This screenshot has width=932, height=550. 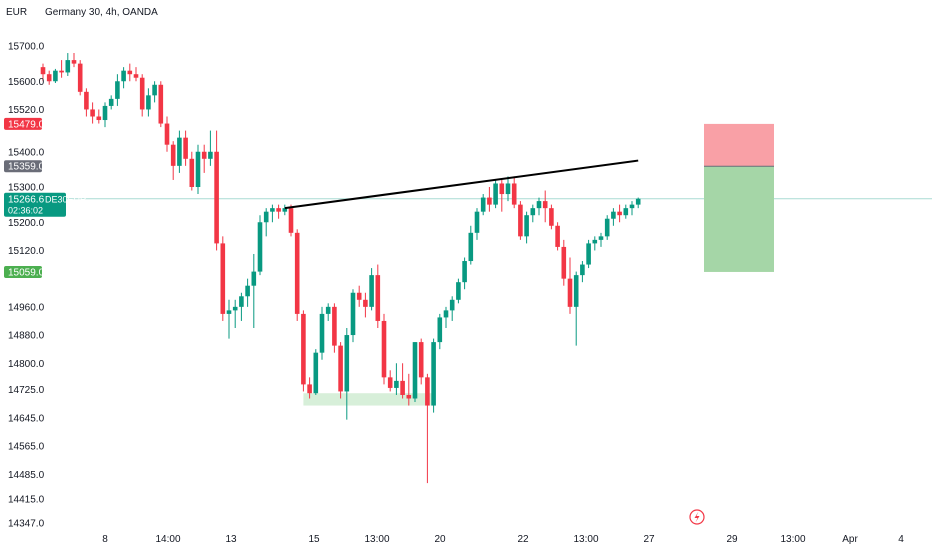 What do you see at coordinates (24, 123) in the screenshot?
I see `target-price-tag: 15479.0` at bounding box center [24, 123].